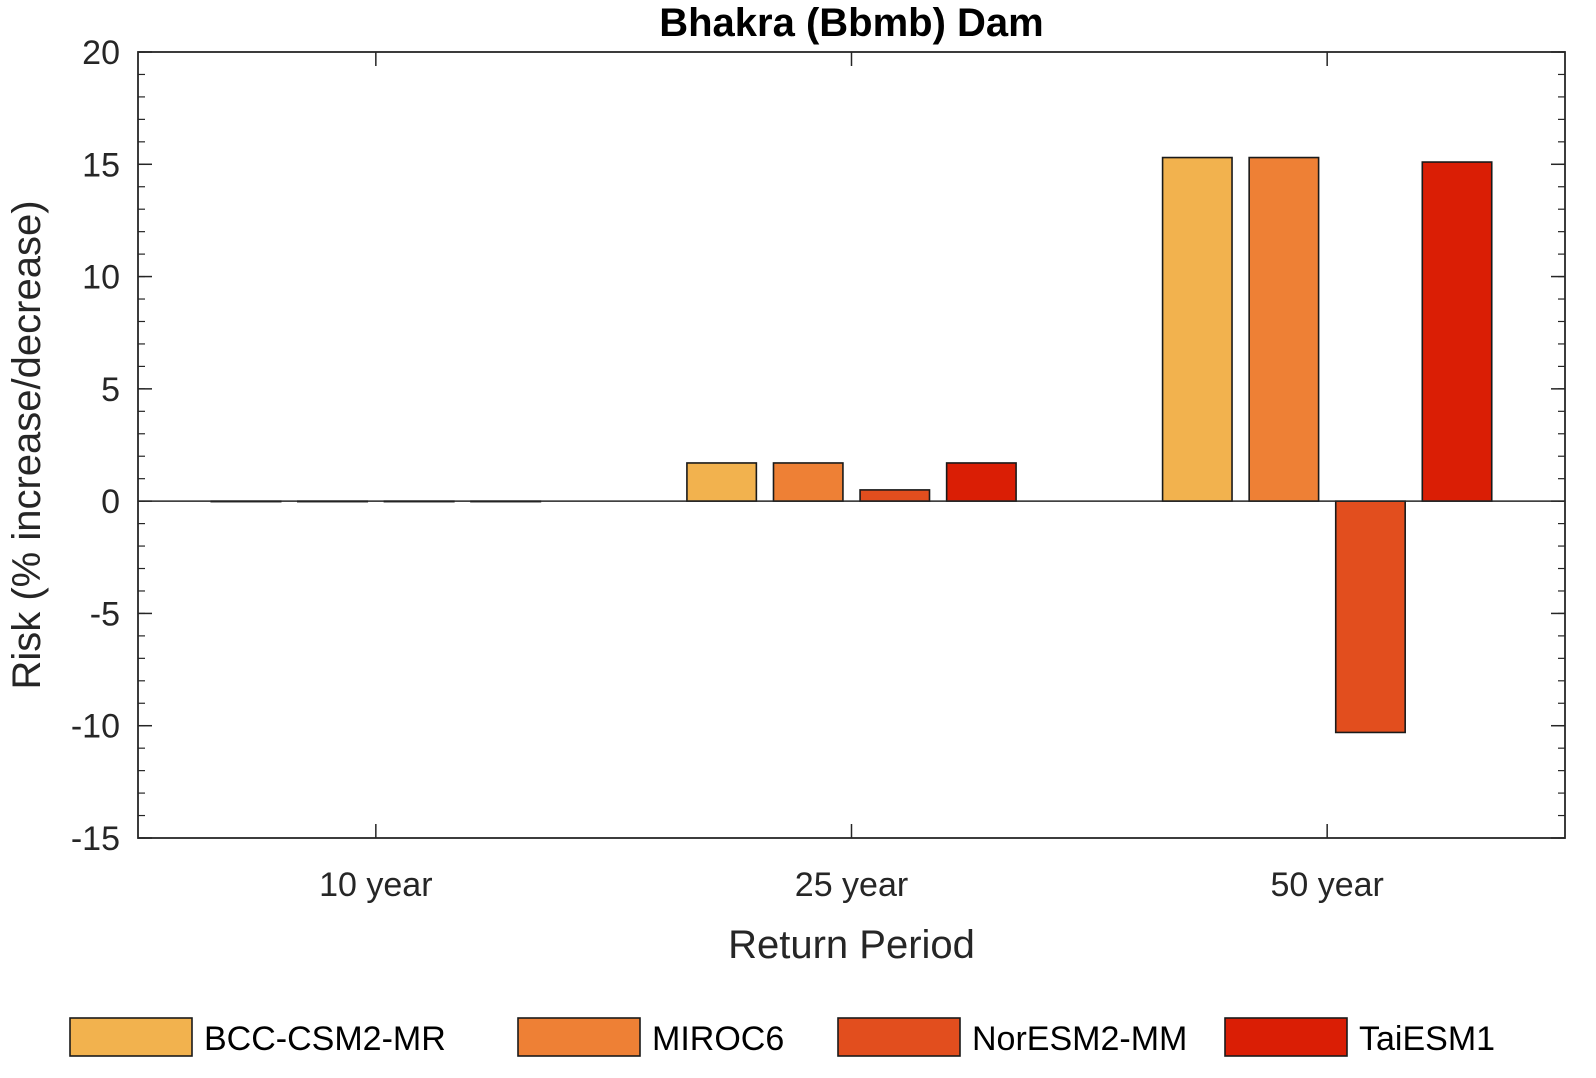 The image size is (1596, 1078). What do you see at coordinates (375, 885) in the screenshot?
I see `x-tick-label: 10 year` at bounding box center [375, 885].